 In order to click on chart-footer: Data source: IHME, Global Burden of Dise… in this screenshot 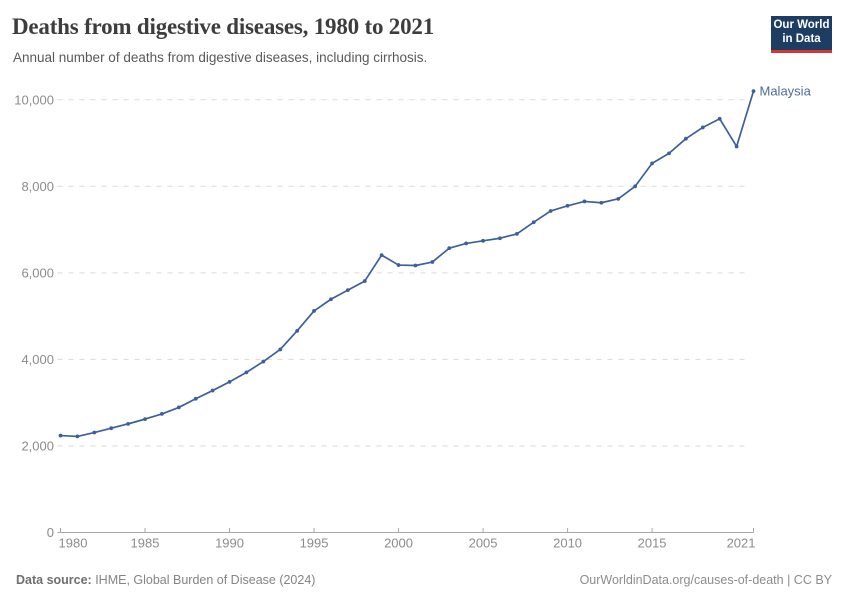, I will do `click(424, 580)`.